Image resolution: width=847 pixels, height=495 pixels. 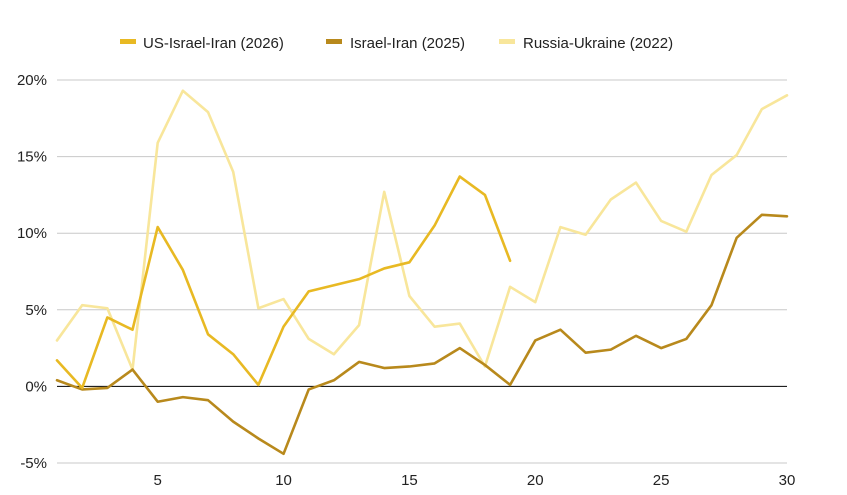 What do you see at coordinates (128, 41) in the screenshot?
I see `legend-swatch-us-israel-iran-2026` at bounding box center [128, 41].